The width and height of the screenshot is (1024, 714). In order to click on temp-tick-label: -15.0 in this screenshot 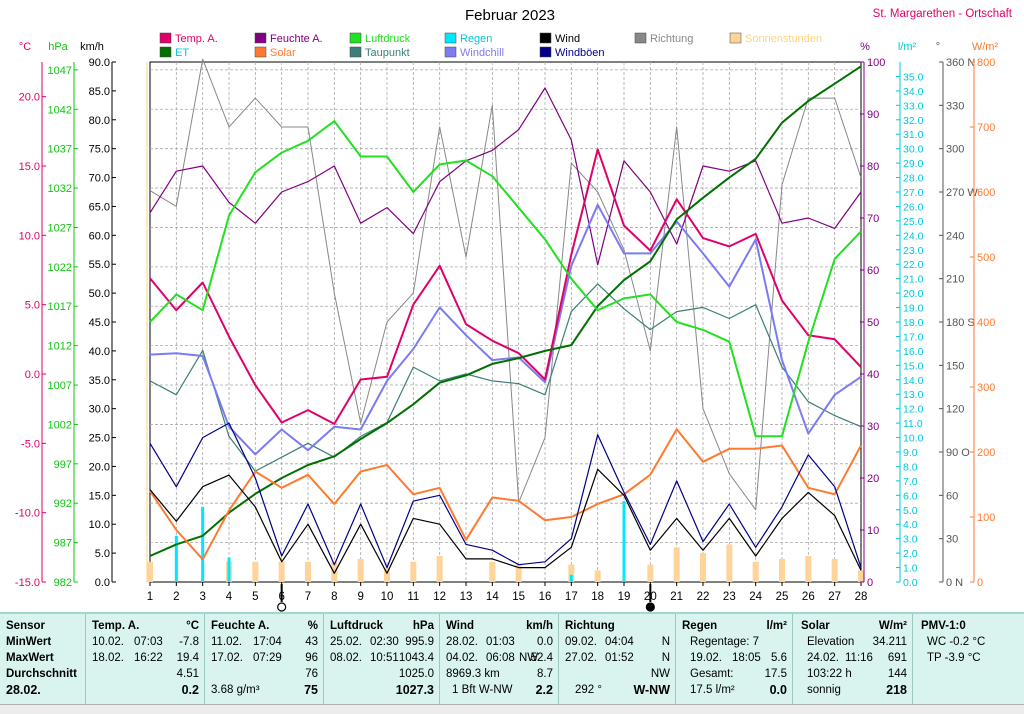, I will do `click(27, 583)`.